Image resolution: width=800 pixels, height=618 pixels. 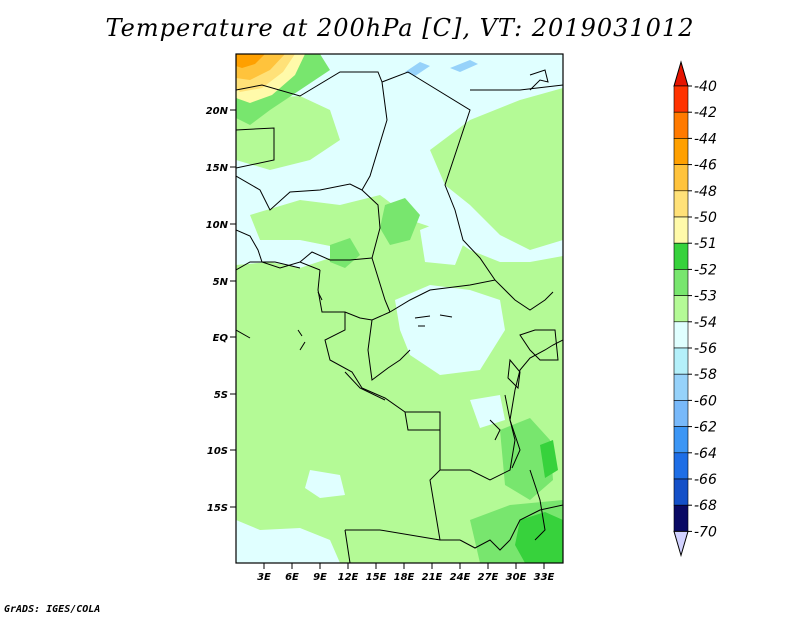 What do you see at coordinates (539, 537) in the screenshot?
I see `fill-dark-green-southeast` at bounding box center [539, 537].